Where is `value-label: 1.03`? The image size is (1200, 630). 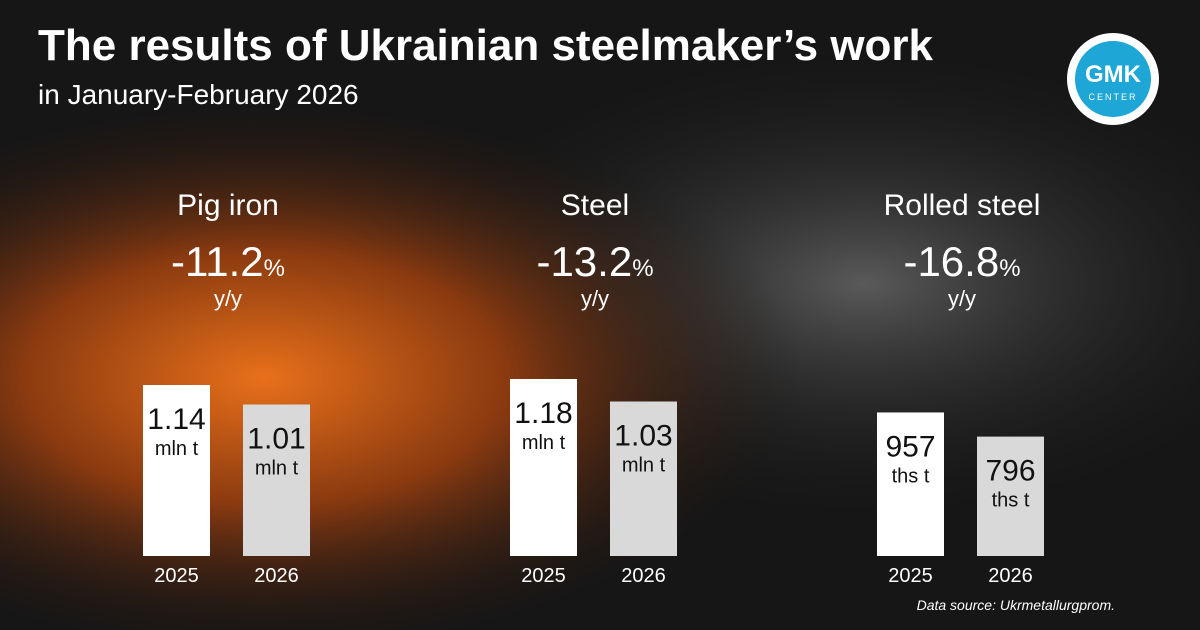 value-label: 1.03 is located at coordinates (643, 436).